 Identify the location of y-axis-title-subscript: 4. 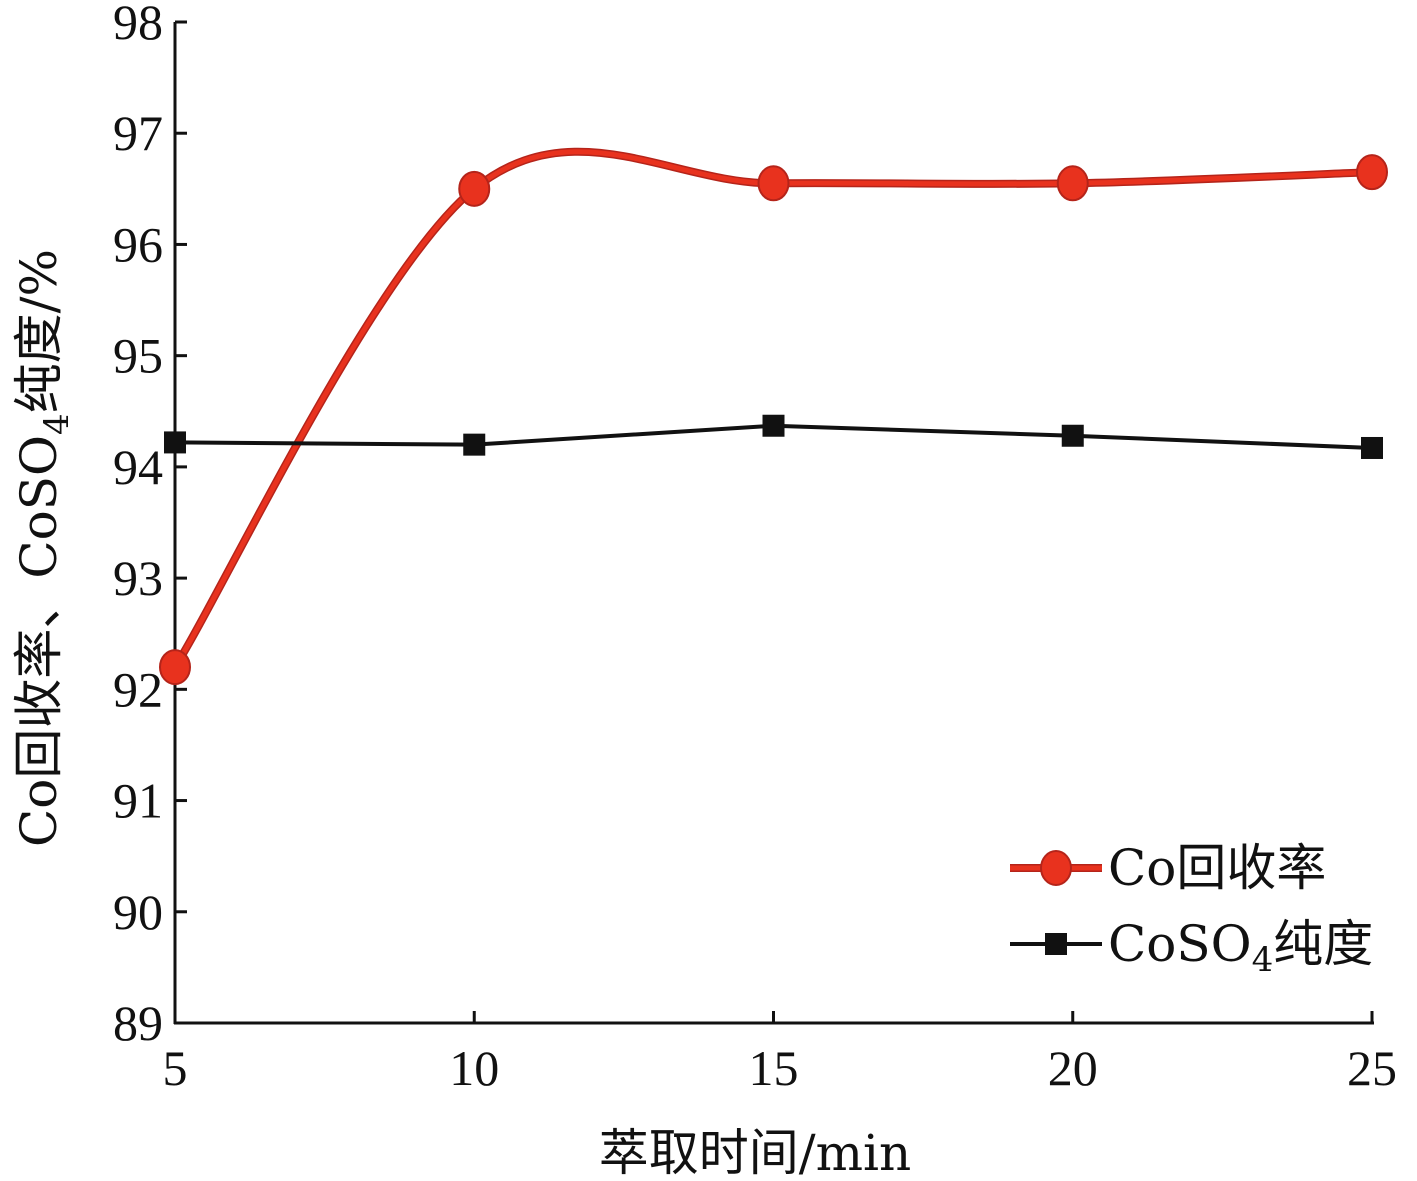
(57, 424).